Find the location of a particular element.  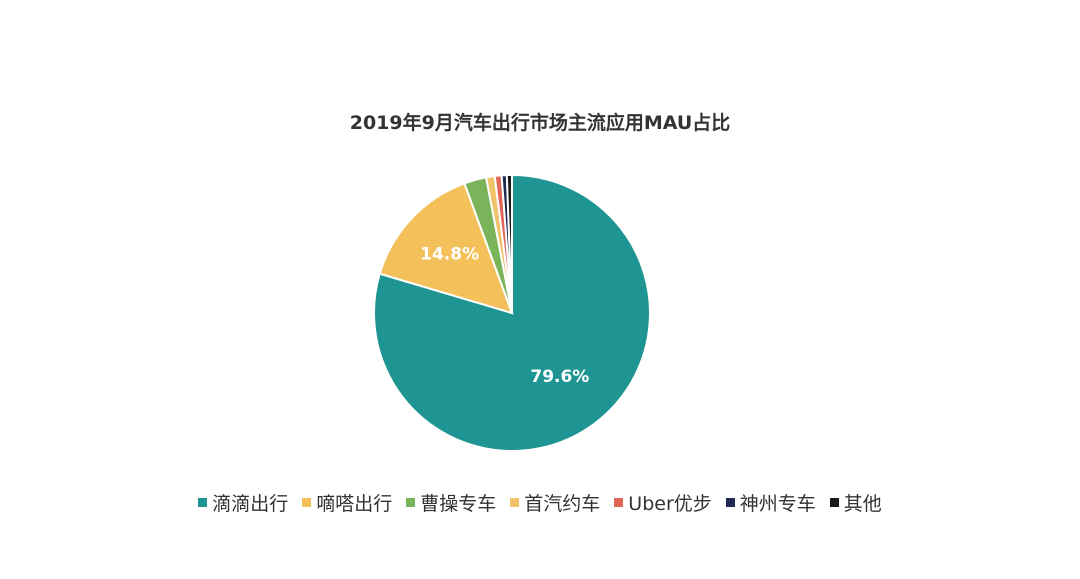

data-label: 14.8% is located at coordinates (449, 254).